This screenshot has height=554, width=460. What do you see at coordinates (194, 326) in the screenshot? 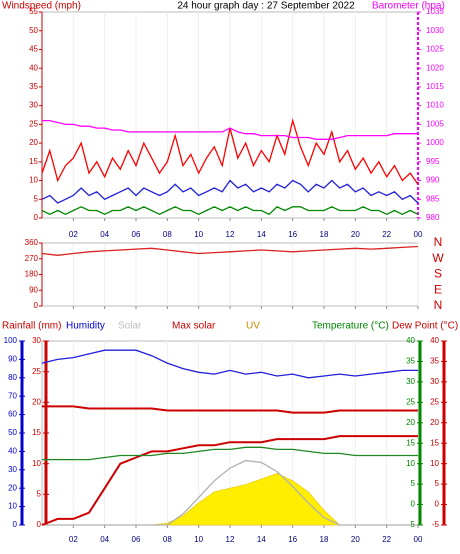
I see `legend-label: Max solar` at bounding box center [194, 326].